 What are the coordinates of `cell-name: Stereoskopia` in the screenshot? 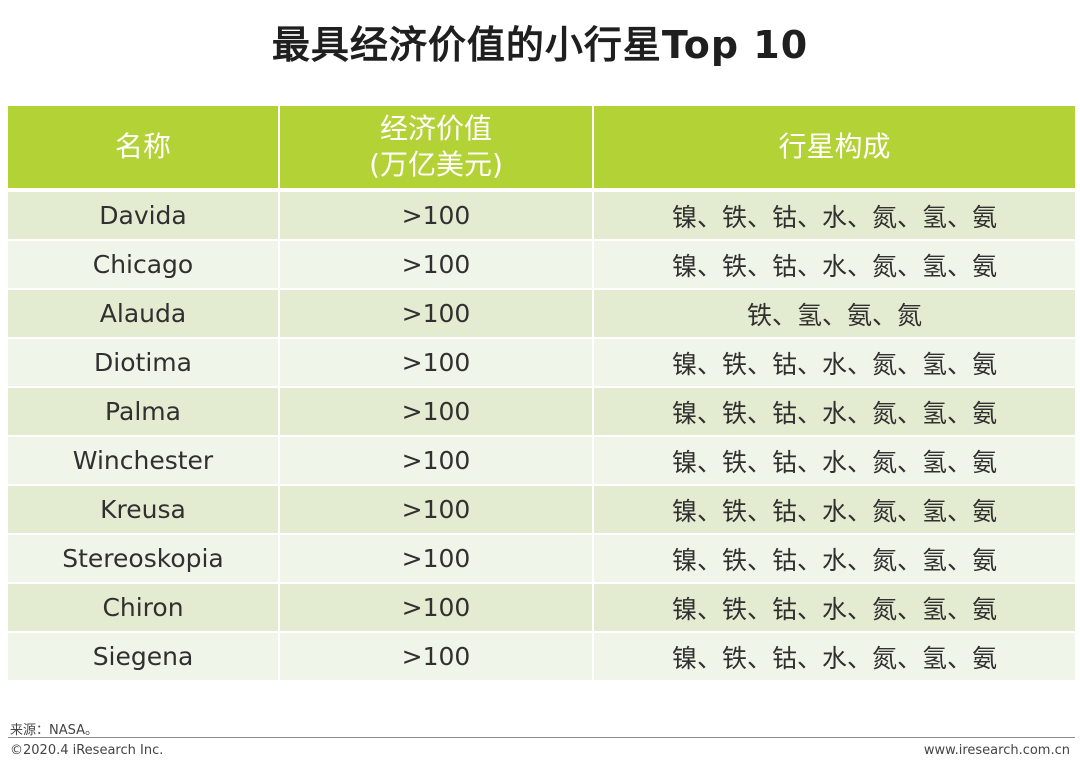 It's located at (144, 559).